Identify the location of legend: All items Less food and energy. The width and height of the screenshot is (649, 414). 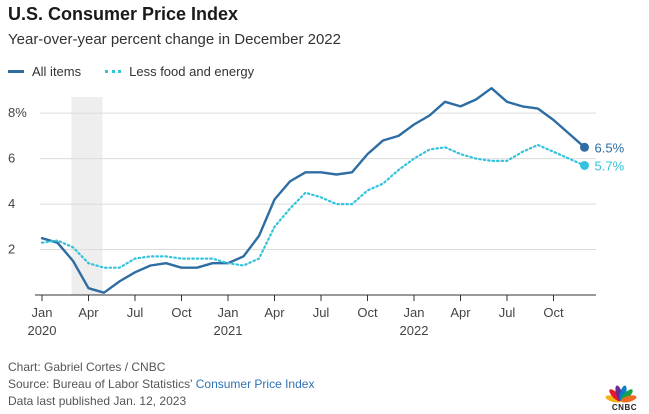
(143, 71).